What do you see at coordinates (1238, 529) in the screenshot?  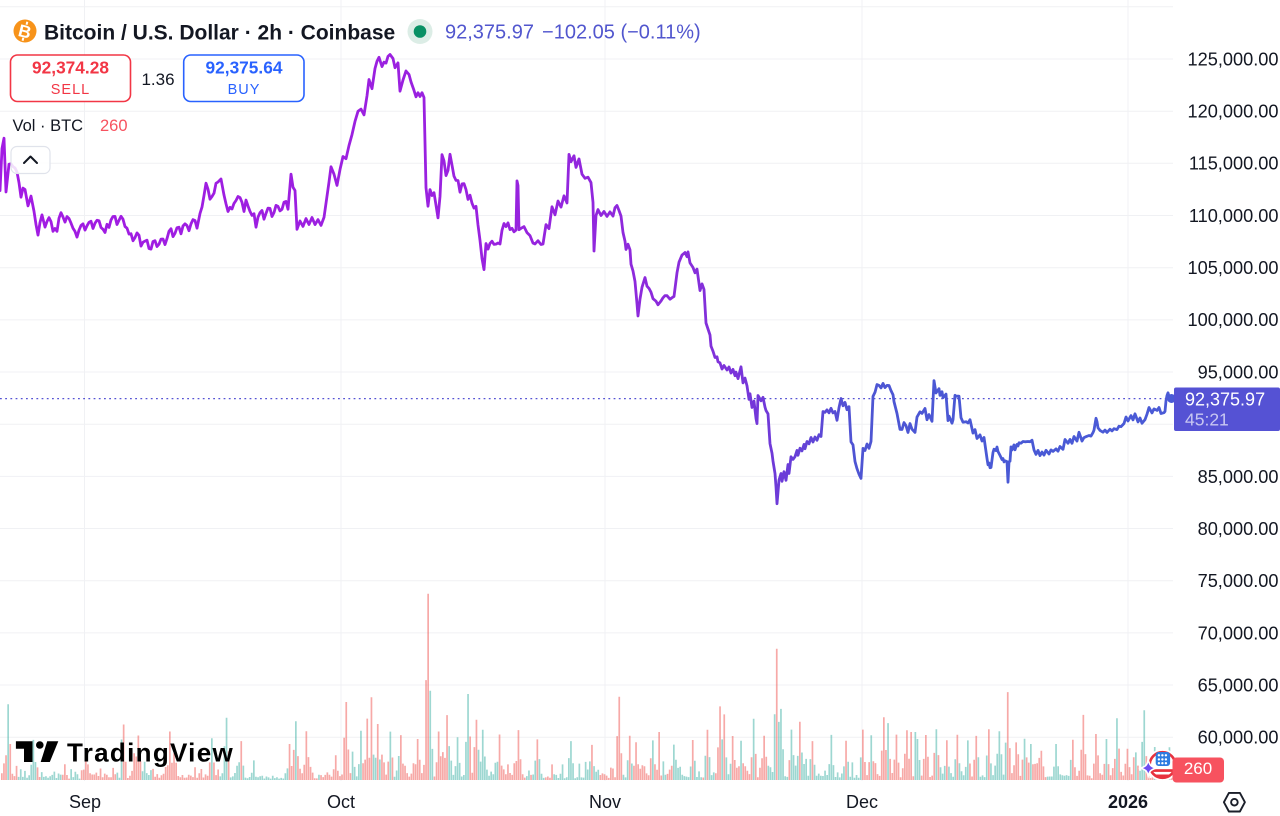 I see `svg-text: 80,000.00` at bounding box center [1238, 529].